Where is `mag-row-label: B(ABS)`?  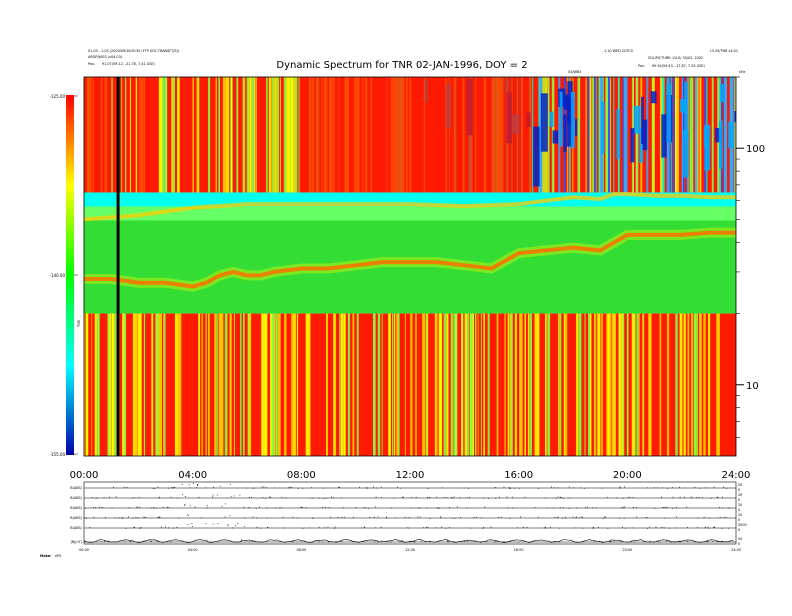
mag-row-label: B(ABS) is located at coordinates (76, 488).